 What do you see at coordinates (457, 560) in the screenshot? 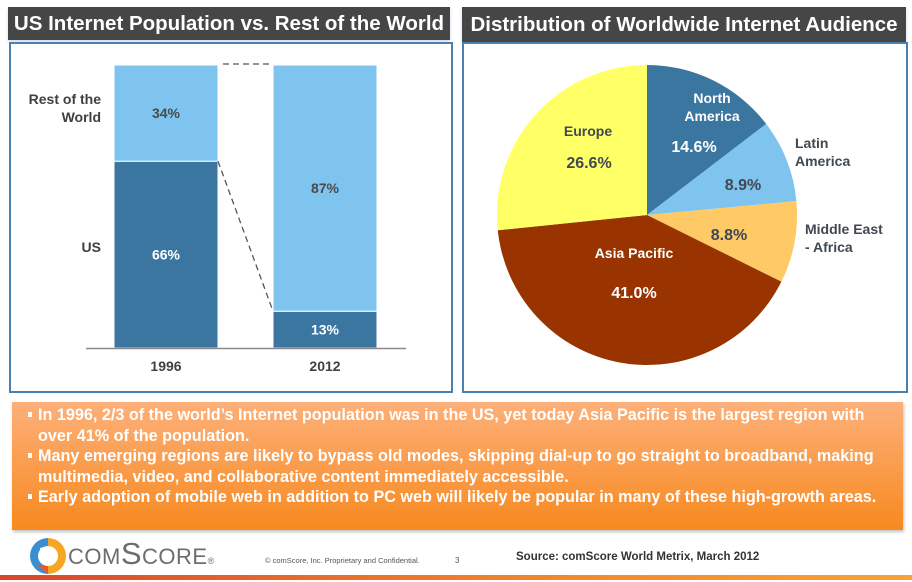
I see `page-number: 3` at bounding box center [457, 560].